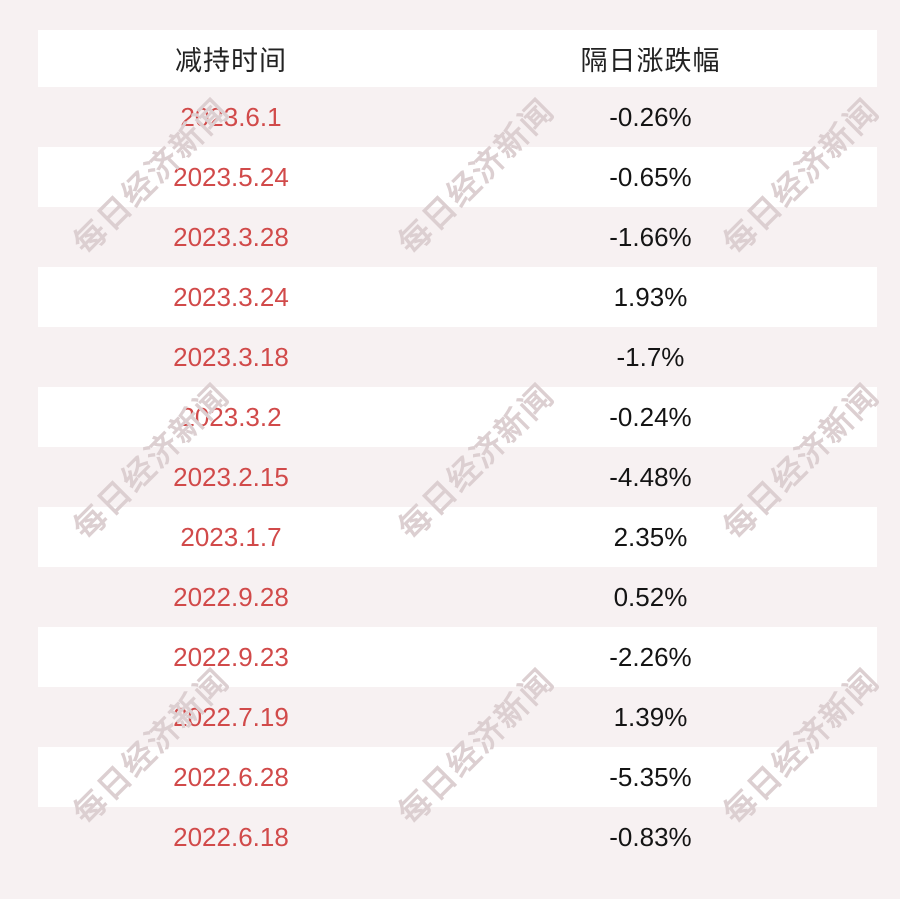 Image resolution: width=900 pixels, height=899 pixels. What do you see at coordinates (650, 476) in the screenshot?
I see `next-day-change-cell: -4.48%` at bounding box center [650, 476].